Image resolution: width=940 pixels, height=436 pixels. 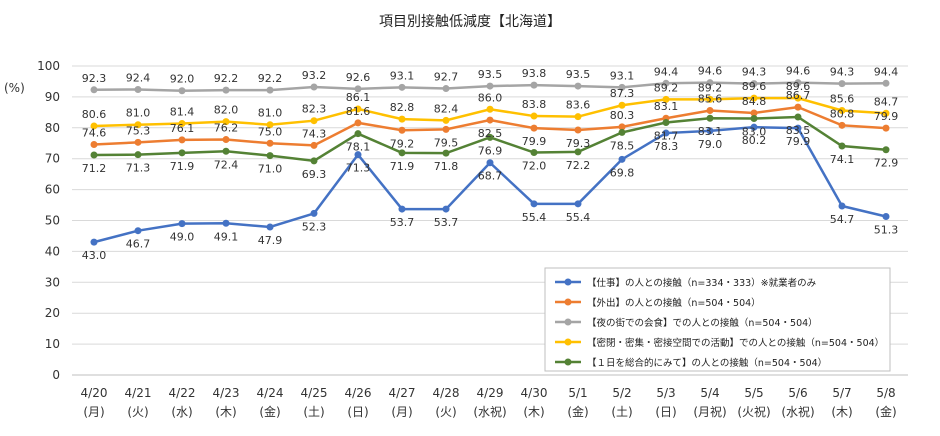 I want to click on data-label: 92.0, so click(x=182, y=79).